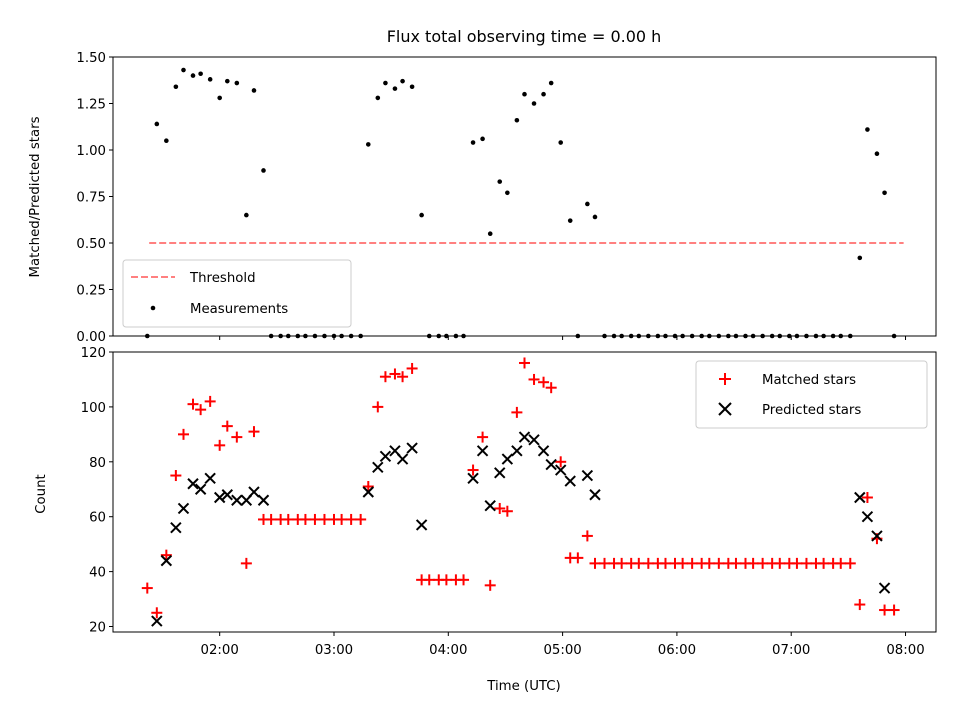 The image size is (960, 720). What do you see at coordinates (97, 518) in the screenshot?
I see `bottom-y-tick-label: 60` at bounding box center [97, 518].